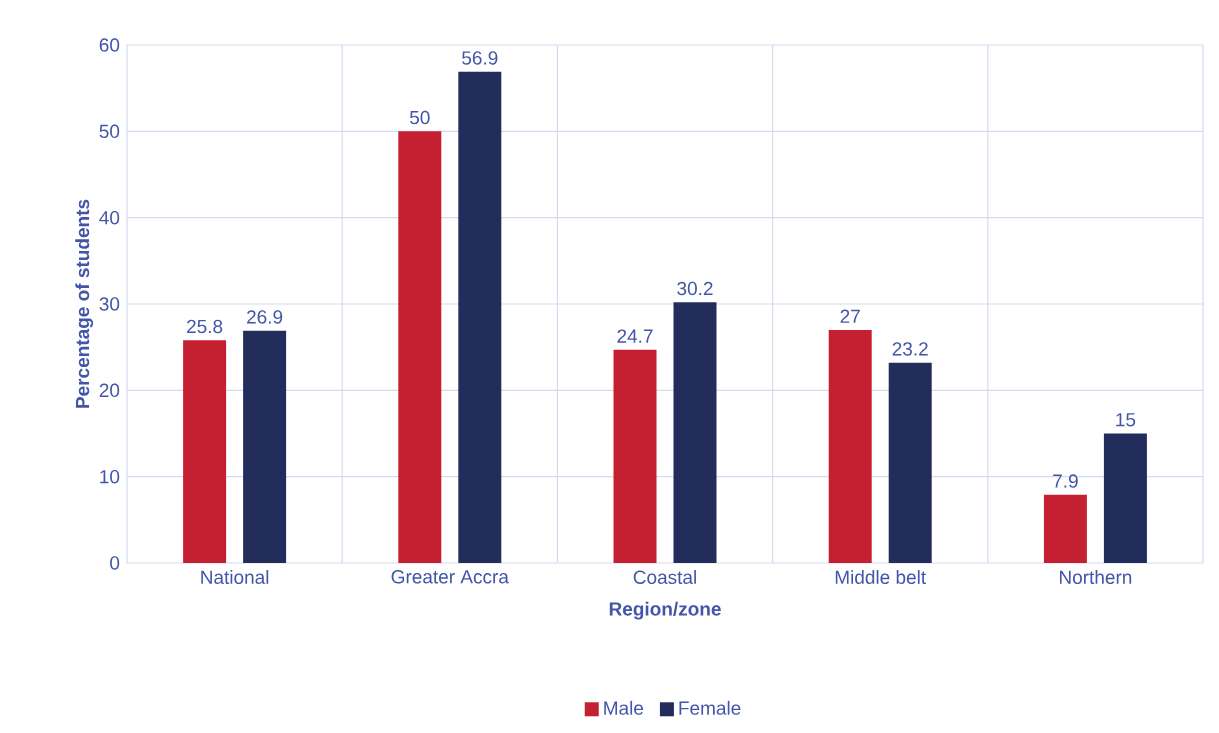  What do you see at coordinates (115, 563) in the screenshot?
I see `y-tick-label: 0` at bounding box center [115, 563].